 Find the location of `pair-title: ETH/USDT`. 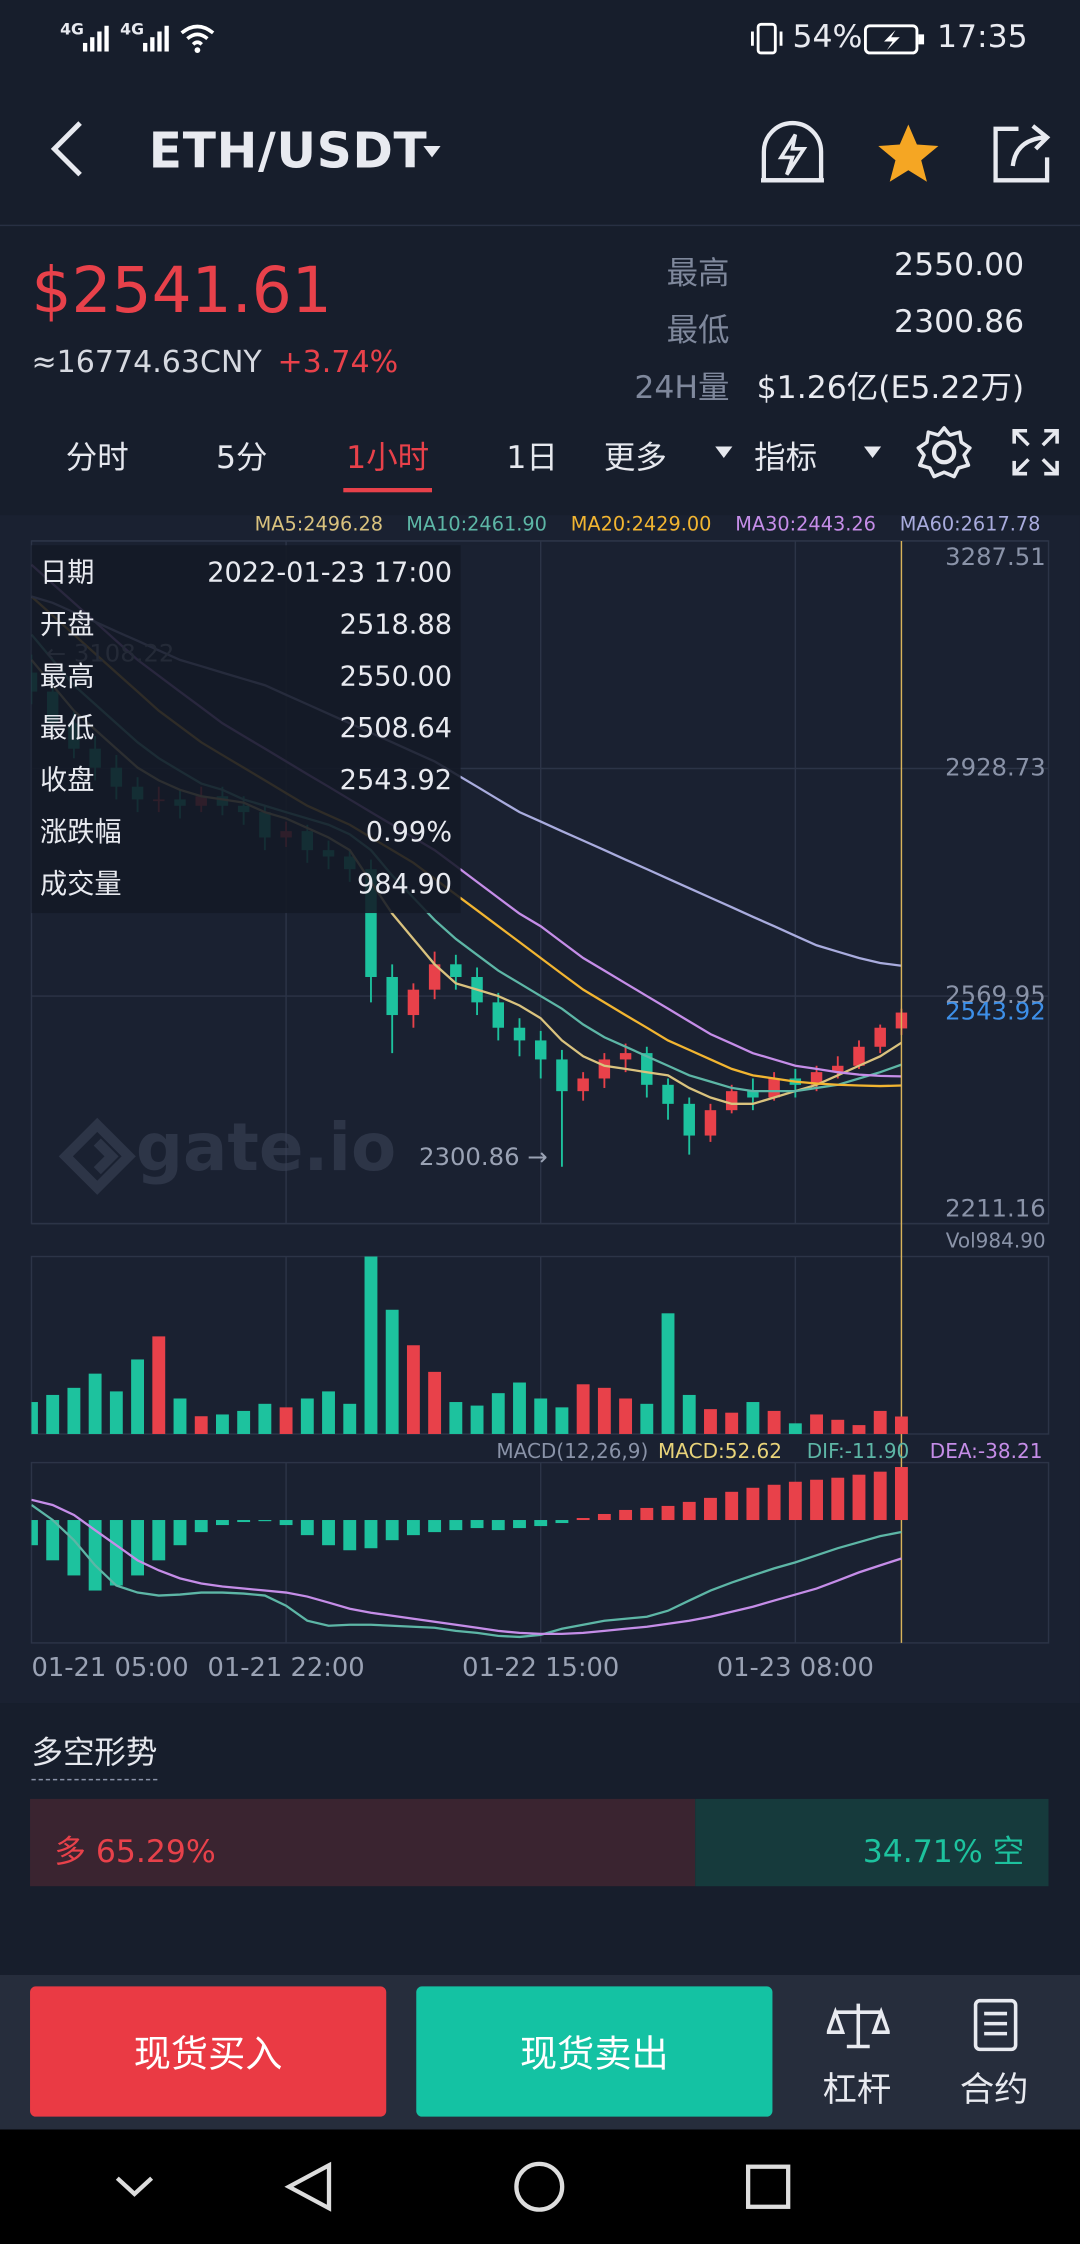

pair-title: ETH/USDT is located at coordinates (288, 152).